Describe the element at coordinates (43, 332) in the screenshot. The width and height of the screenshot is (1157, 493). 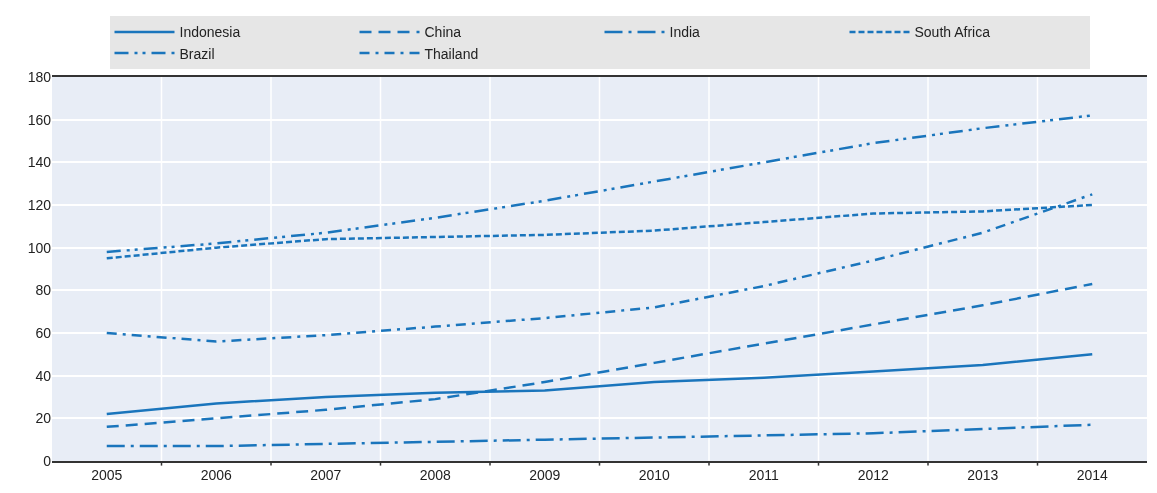
I see `y-tick-label: 60` at that location.